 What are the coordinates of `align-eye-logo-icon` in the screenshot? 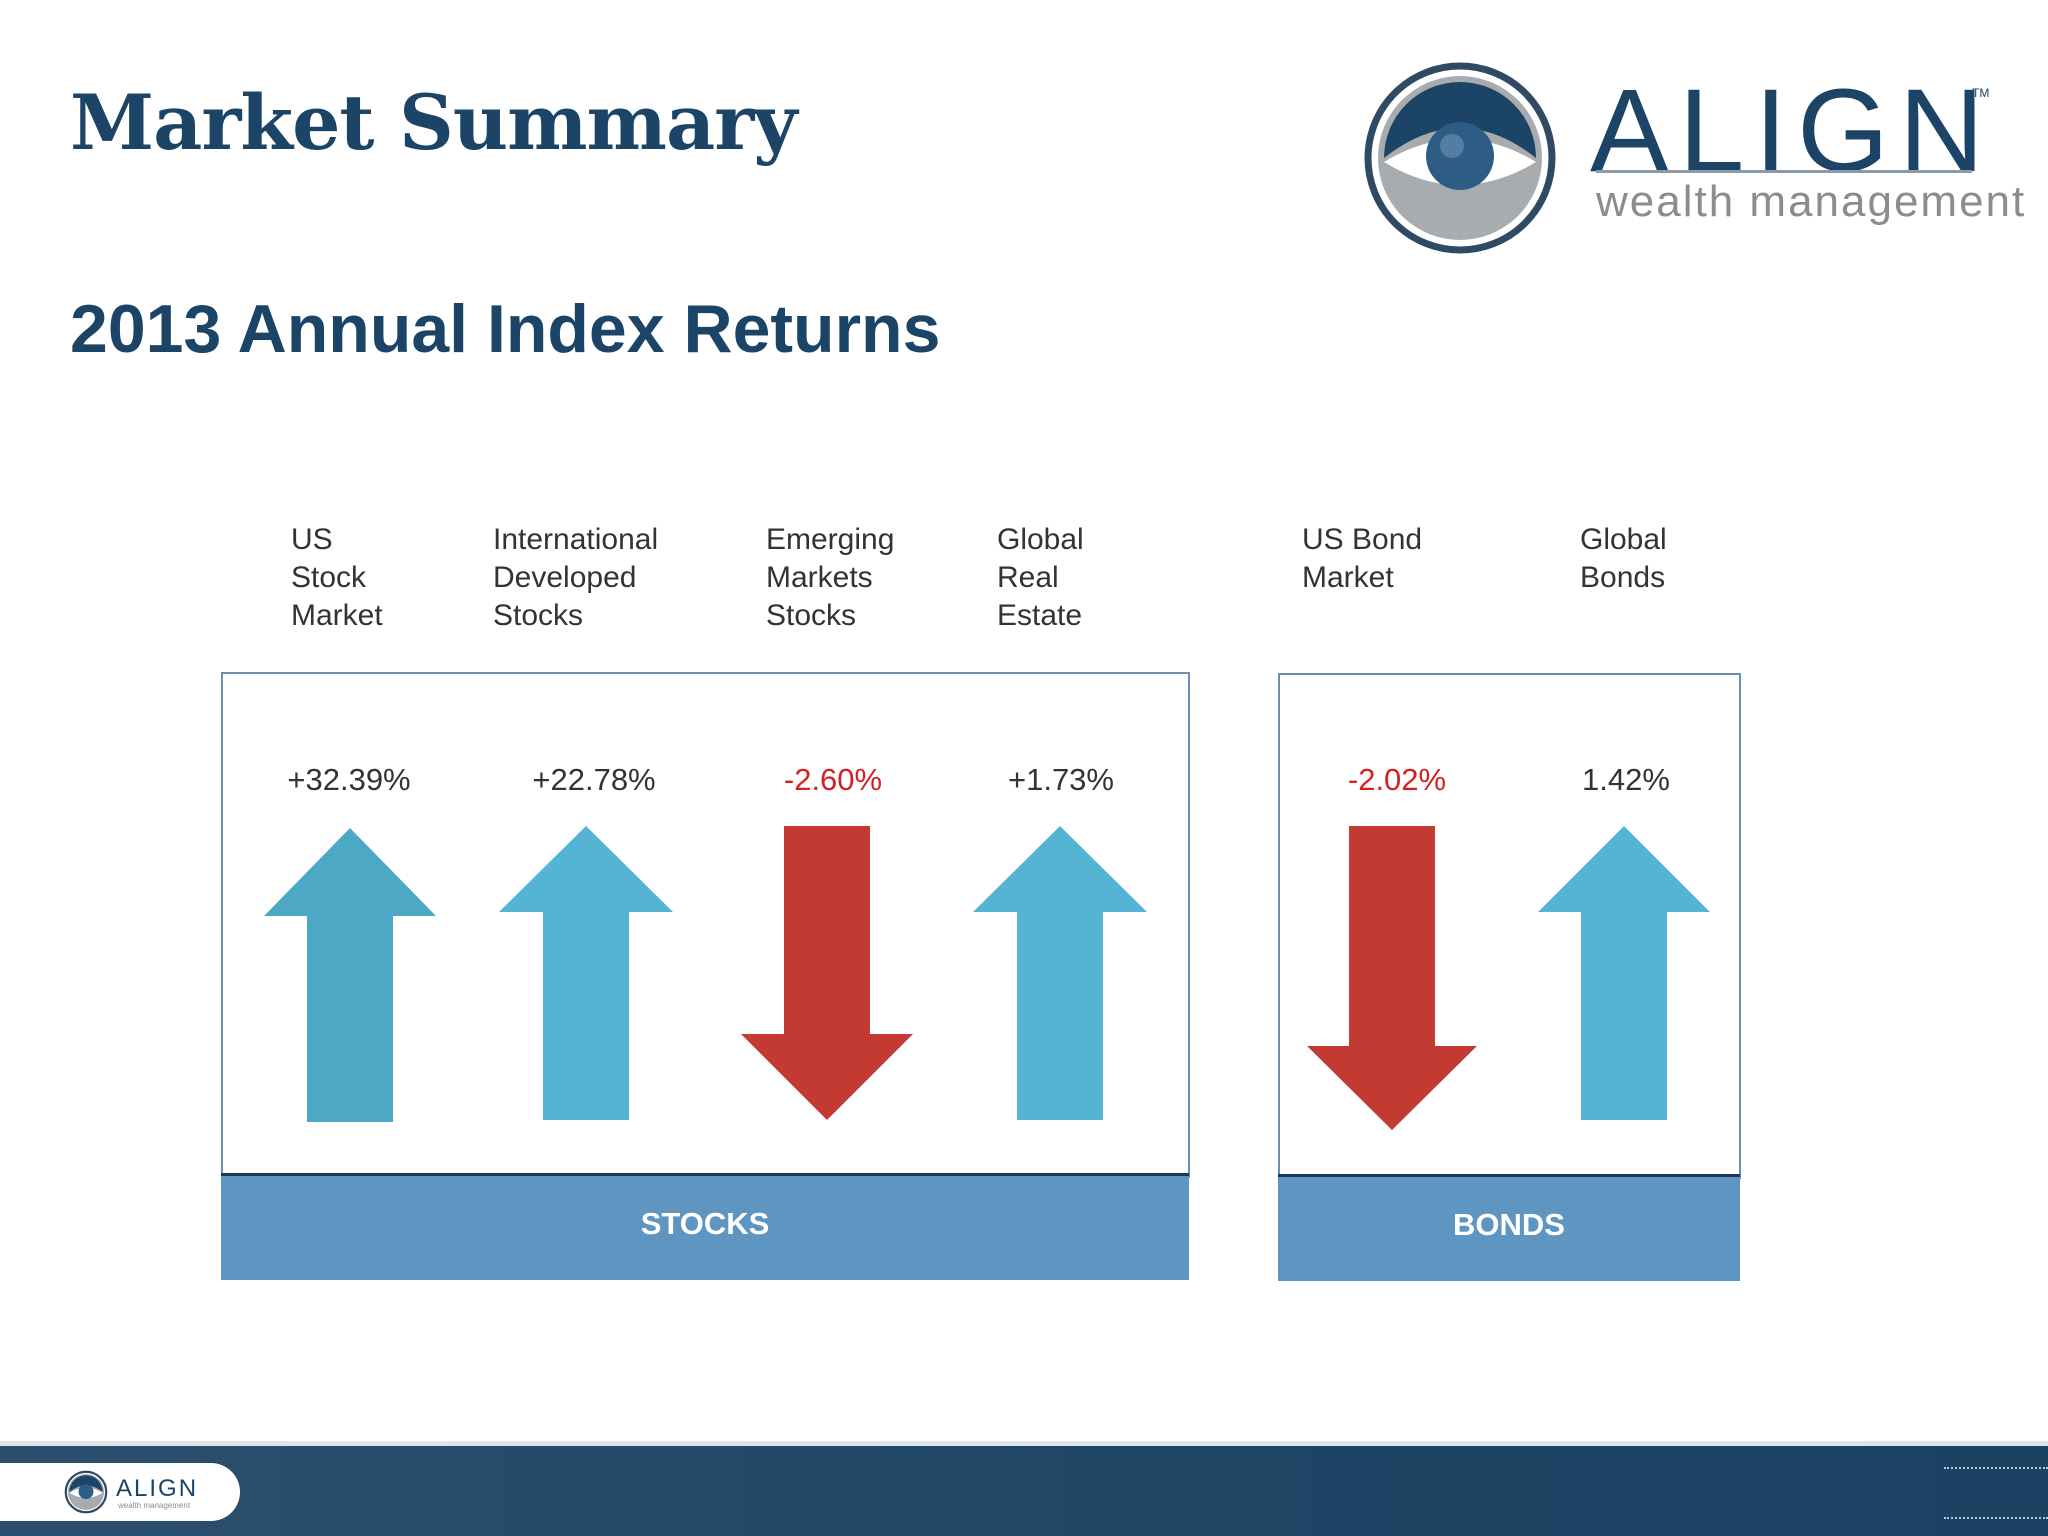 It's located at (1460, 158).